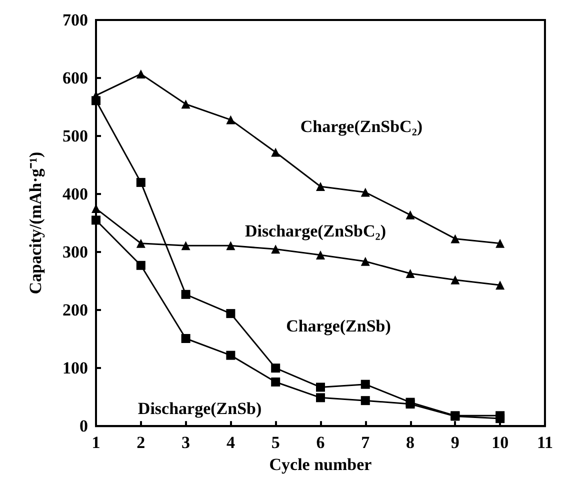  I want to click on y-tick-label: 600, so click(75, 78).